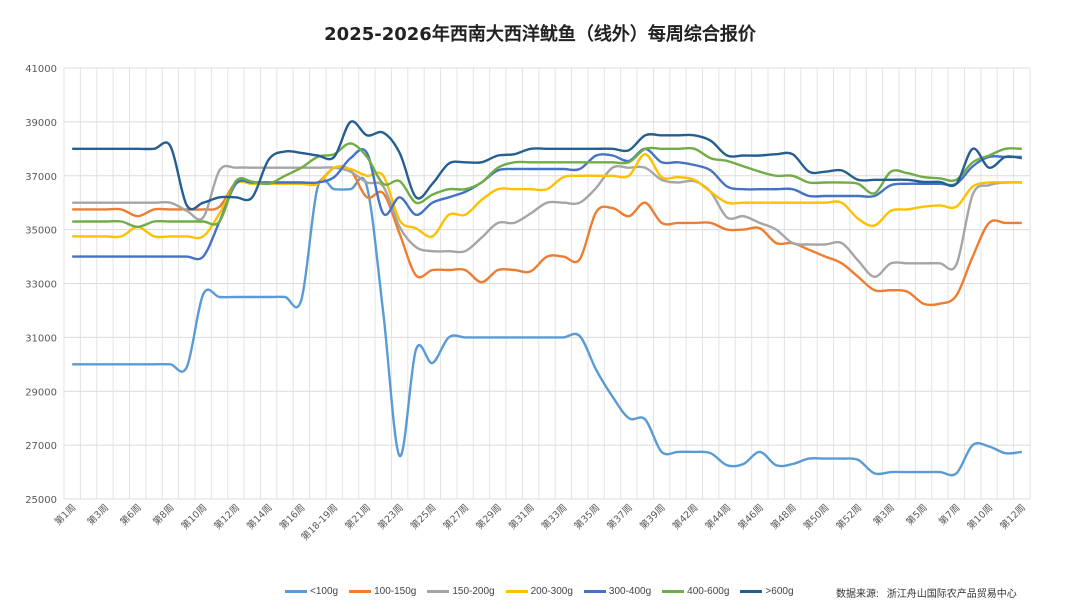  Describe the element at coordinates (630, 591) in the screenshot. I see `legend-label: 300-400g` at that location.